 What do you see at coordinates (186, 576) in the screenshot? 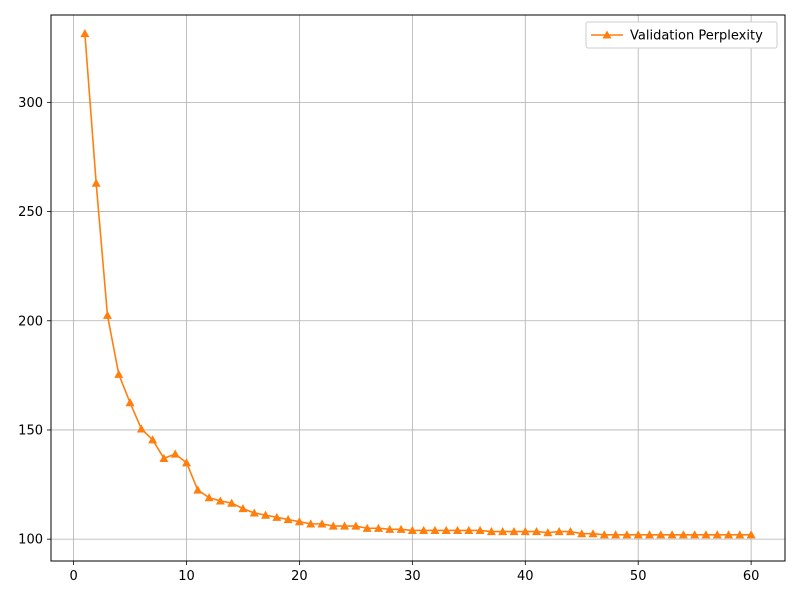
I see `x-tick-label: 10` at bounding box center [186, 576].